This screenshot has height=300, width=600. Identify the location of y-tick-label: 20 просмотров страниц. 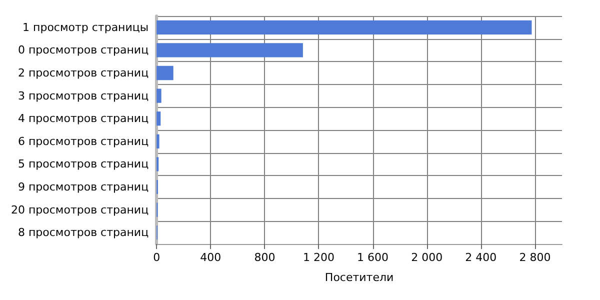
(79, 209).